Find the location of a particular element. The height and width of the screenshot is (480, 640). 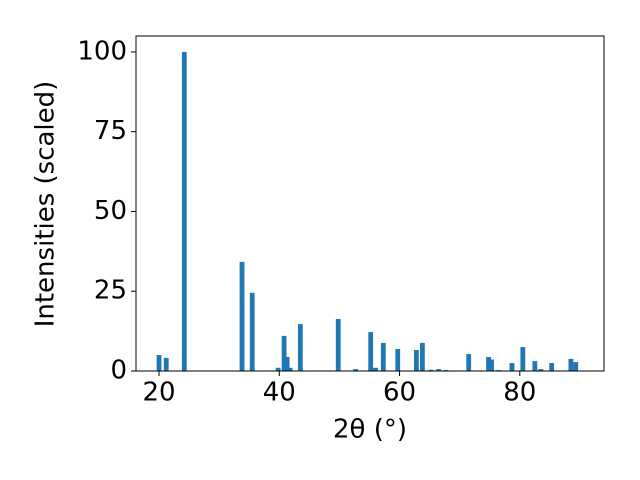

x-axis-label: 2θ (°) is located at coordinates (370, 430).